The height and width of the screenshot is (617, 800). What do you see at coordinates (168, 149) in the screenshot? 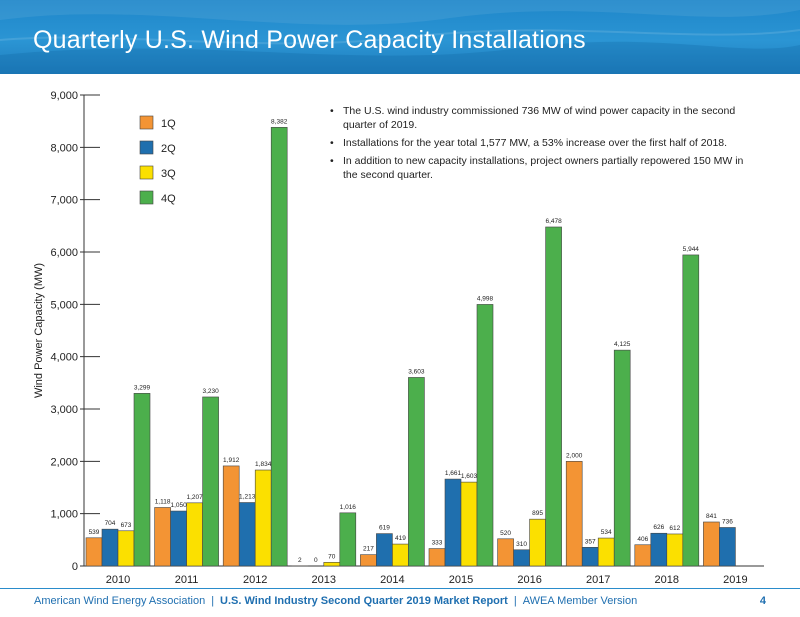
I see `legend-label: 2Q` at bounding box center [168, 149].